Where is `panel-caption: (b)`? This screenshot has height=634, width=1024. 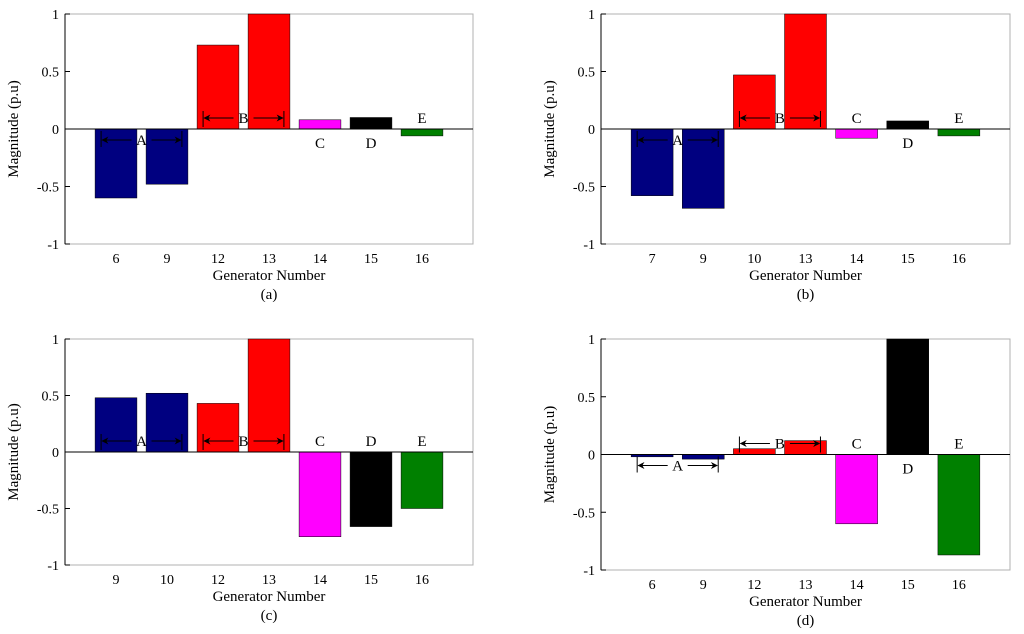 panel-caption: (b) is located at coordinates (806, 295).